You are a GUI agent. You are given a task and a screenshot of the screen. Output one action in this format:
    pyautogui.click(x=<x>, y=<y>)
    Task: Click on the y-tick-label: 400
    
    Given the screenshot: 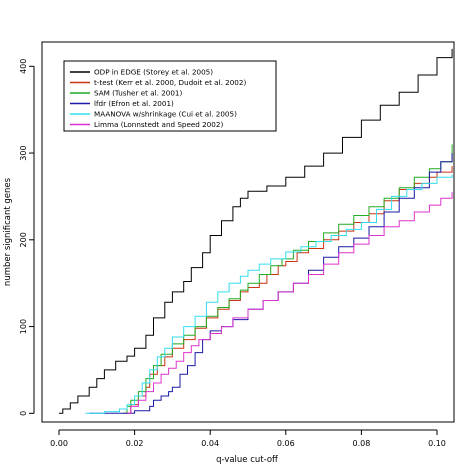 What is the action you would take?
    pyautogui.click(x=23, y=66)
    